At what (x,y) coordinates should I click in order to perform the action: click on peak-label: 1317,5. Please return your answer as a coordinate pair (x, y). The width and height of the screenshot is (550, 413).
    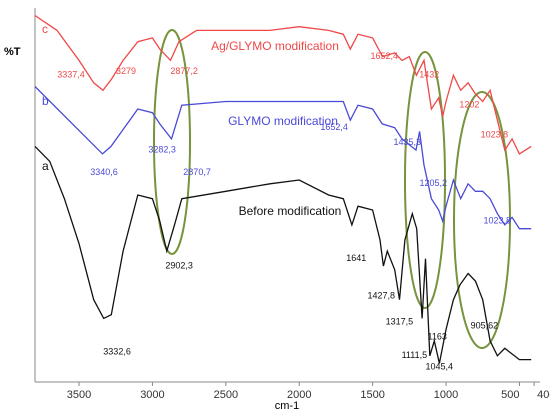
    Looking at the image, I should click on (400, 322).